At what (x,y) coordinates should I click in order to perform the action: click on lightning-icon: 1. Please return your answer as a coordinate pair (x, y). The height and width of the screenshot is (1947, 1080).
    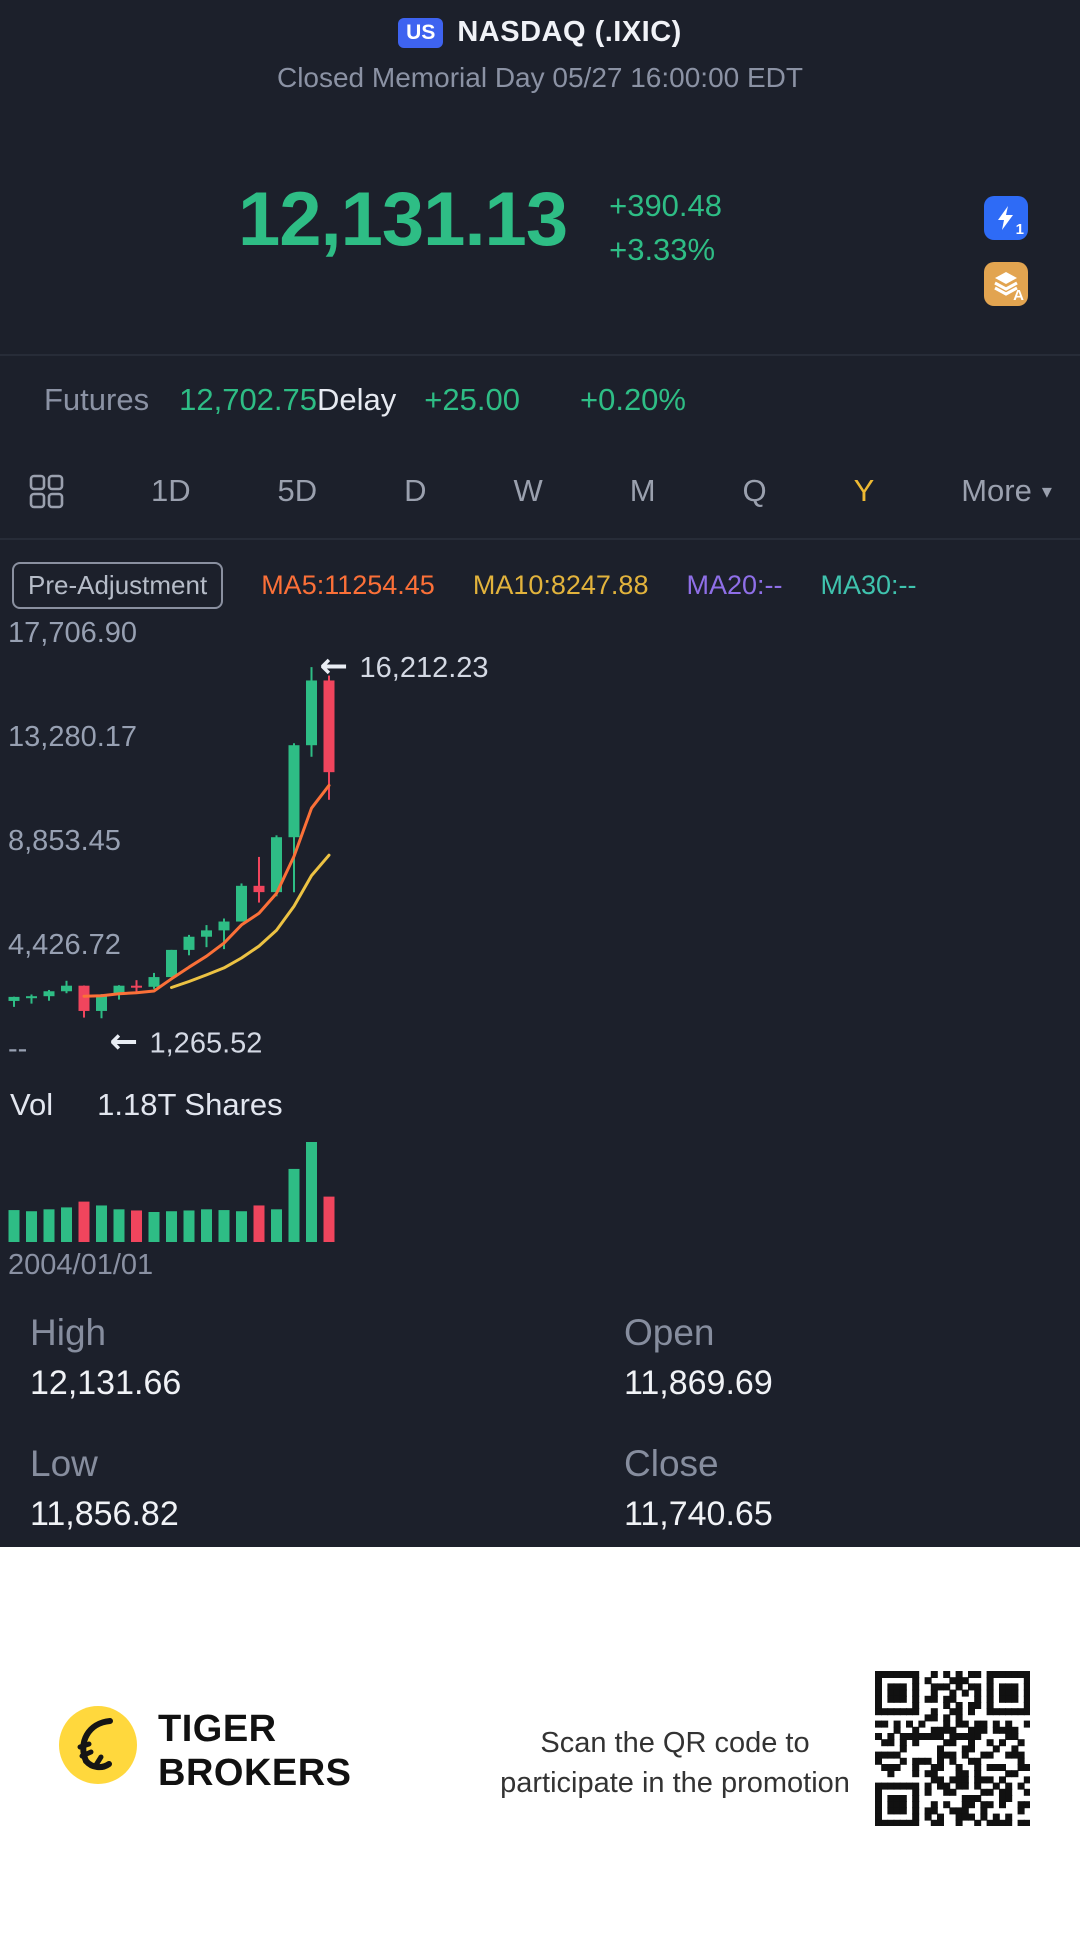
    Looking at the image, I should click on (1006, 218).